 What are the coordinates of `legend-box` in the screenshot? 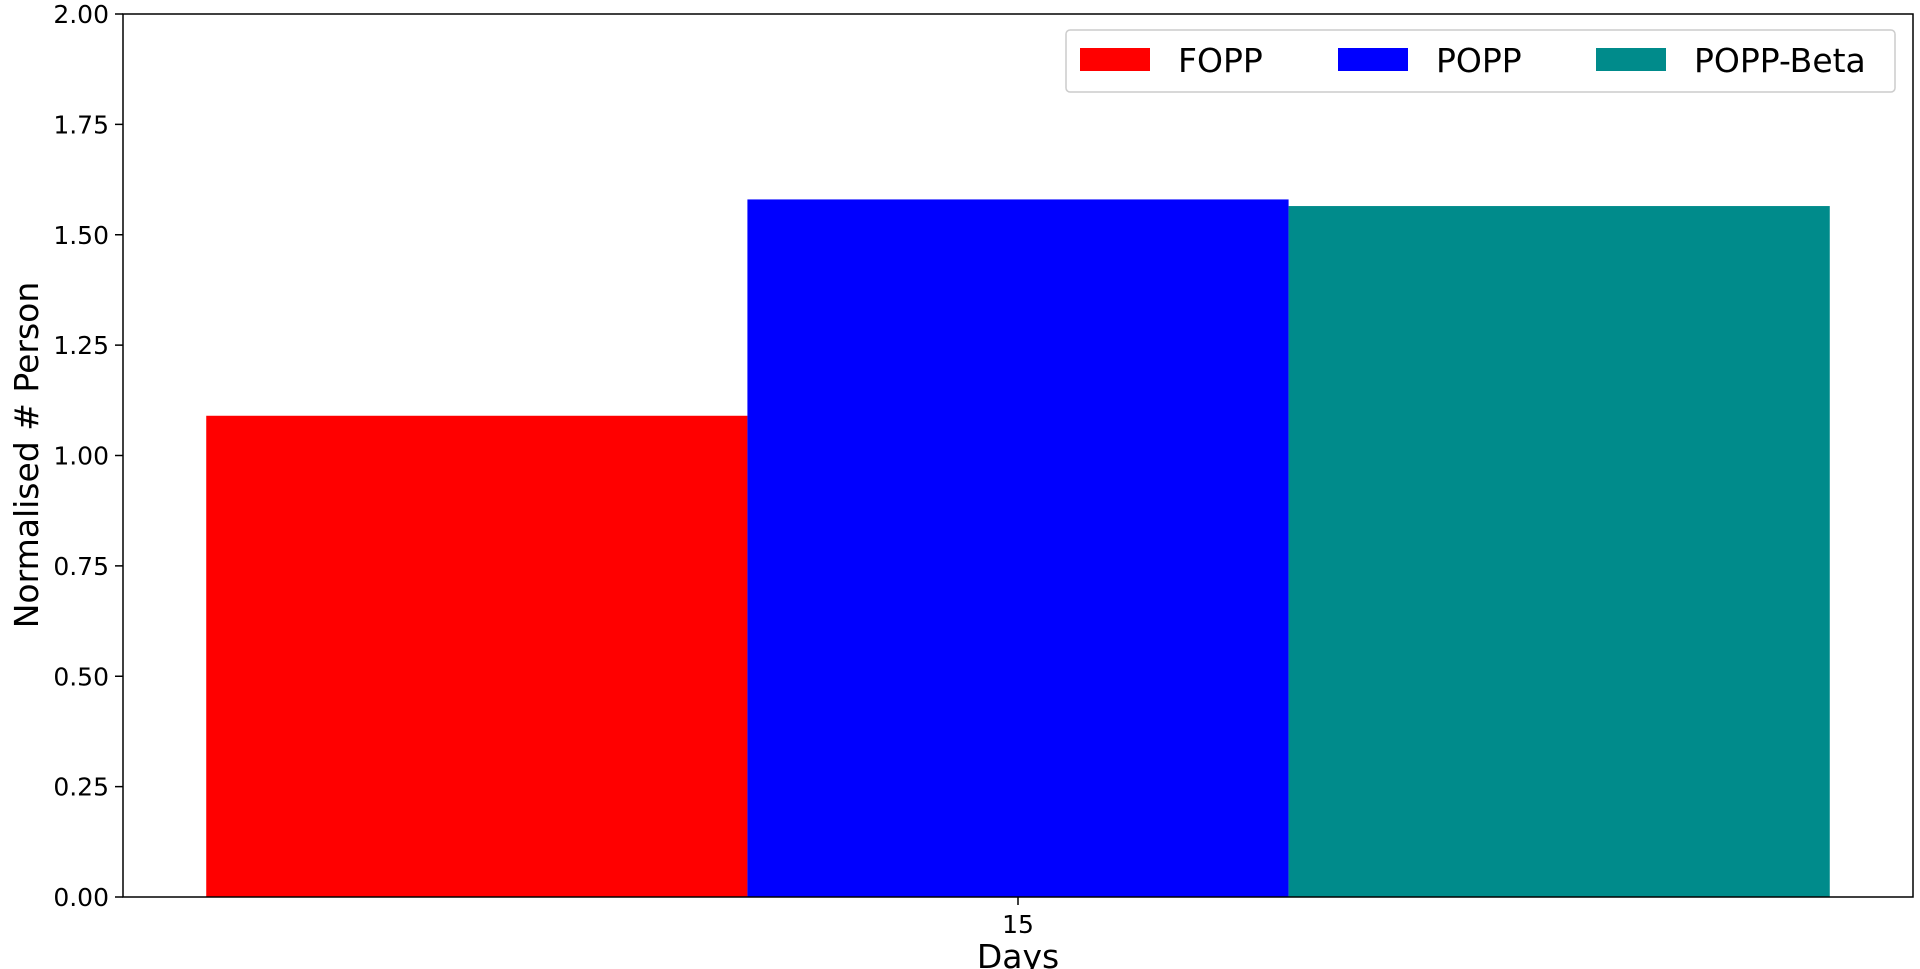 It's located at (1480, 61).